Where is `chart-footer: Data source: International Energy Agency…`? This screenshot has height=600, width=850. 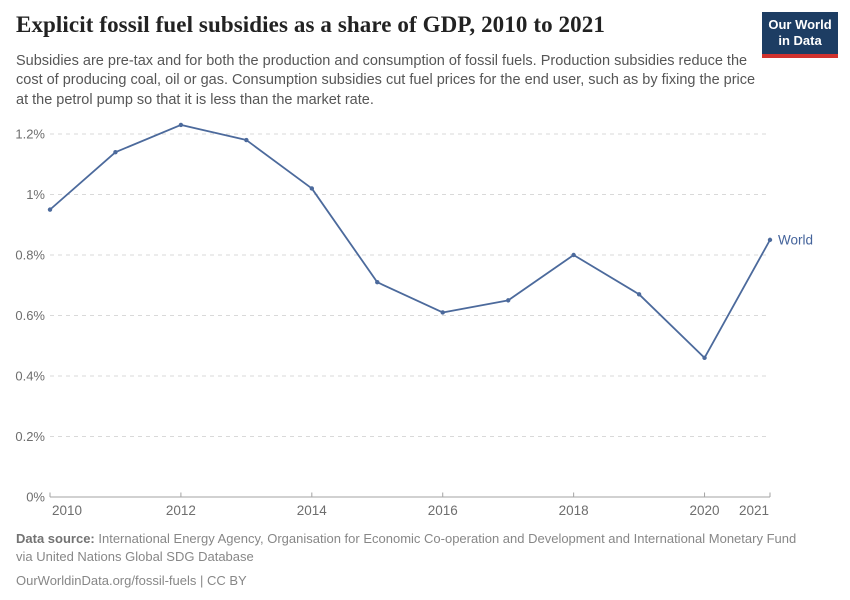
chart-footer: Data source: International Energy Agency… is located at coordinates (421, 560).